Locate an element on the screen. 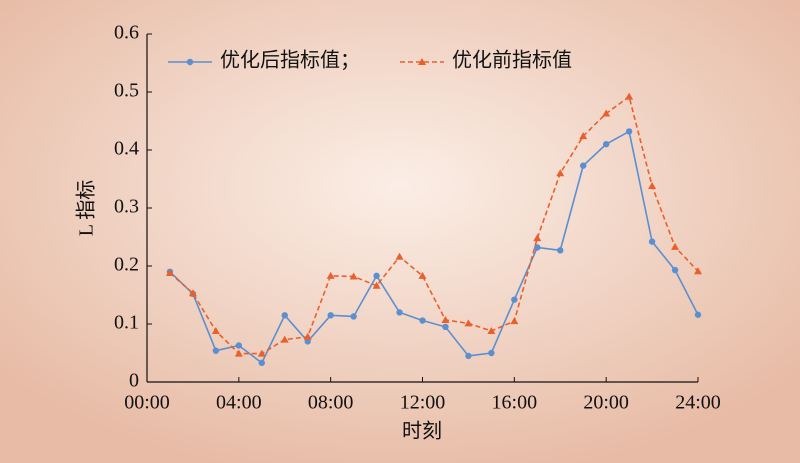 The image size is (800, 463). x-tick-label: 04:00 is located at coordinates (239, 403).